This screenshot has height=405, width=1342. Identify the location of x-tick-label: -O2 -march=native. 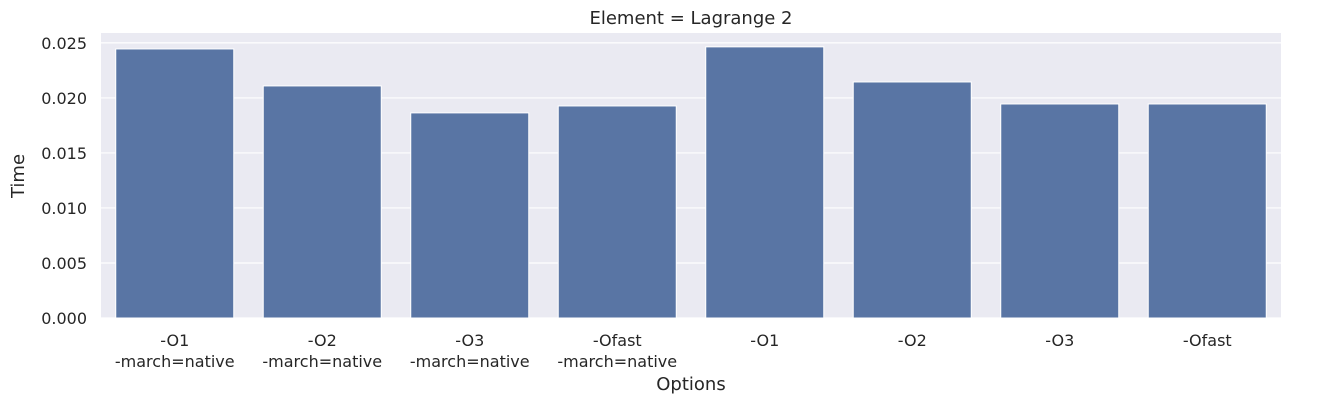
(322, 351).